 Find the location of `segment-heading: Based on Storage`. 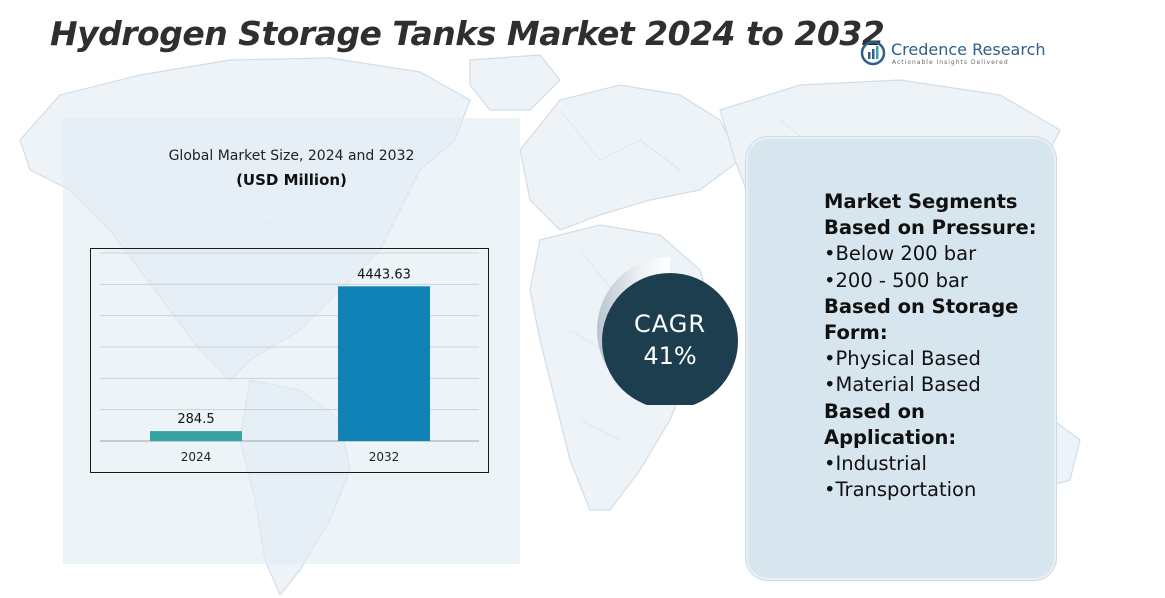

segment-heading: Based on Storage is located at coordinates (921, 306).